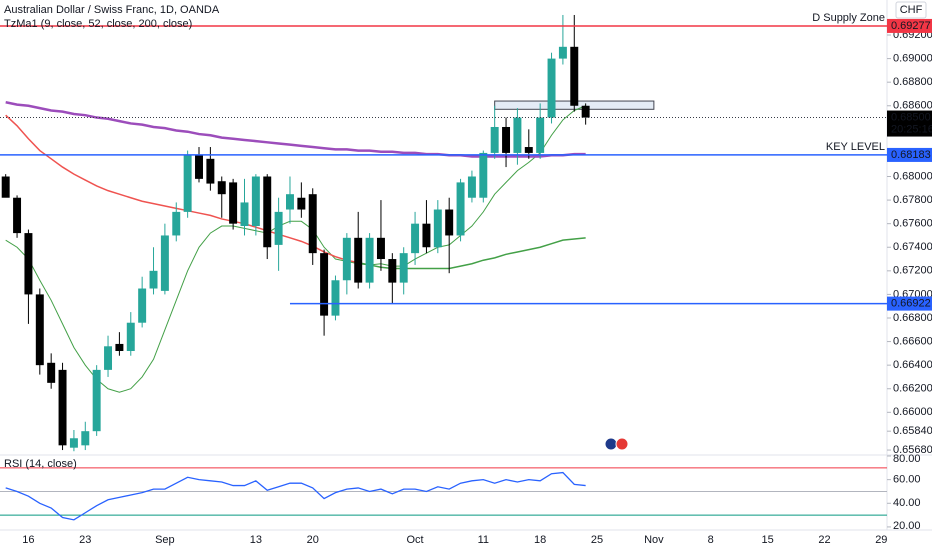 The height and width of the screenshot is (550, 932). What do you see at coordinates (912, 82) in the screenshot?
I see `y-tick-label: 0.68800` at bounding box center [912, 82].